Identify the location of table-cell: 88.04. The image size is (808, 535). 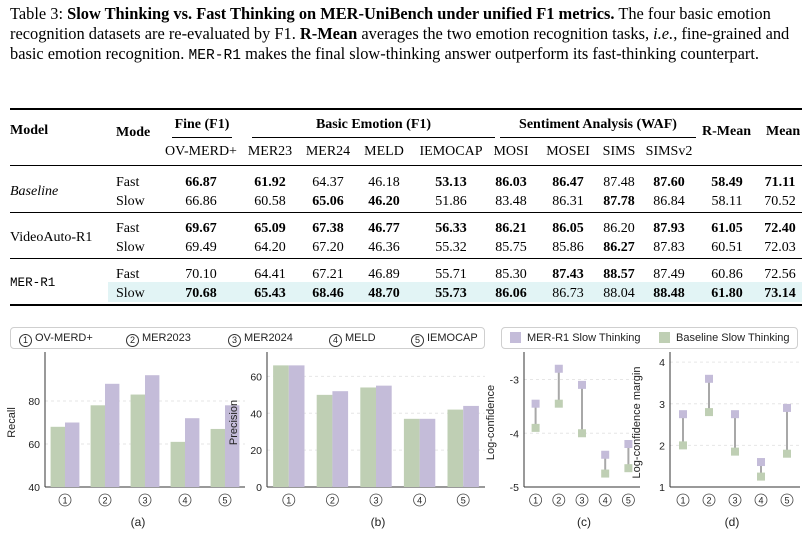
(619, 293).